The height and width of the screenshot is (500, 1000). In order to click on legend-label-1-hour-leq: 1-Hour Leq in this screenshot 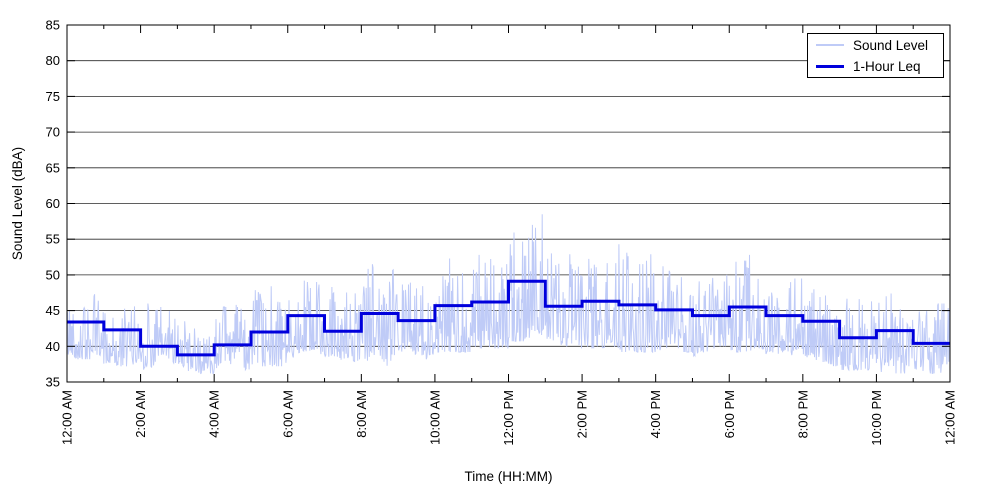, I will do `click(887, 66)`.